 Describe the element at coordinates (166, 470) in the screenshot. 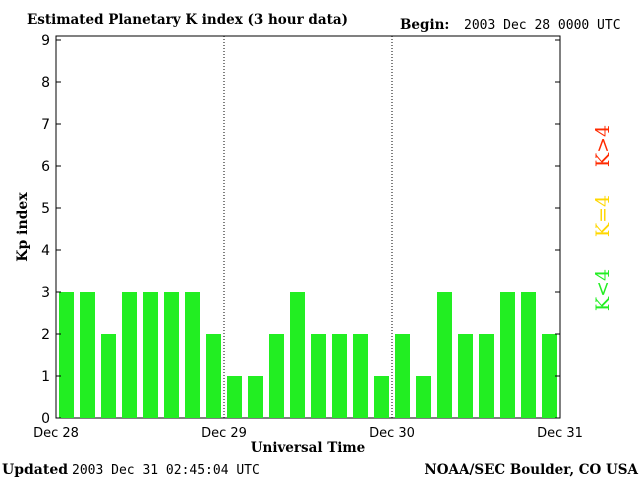

I see `updated-value: 2003 Dec 31 02:45:04 UTC` at that location.